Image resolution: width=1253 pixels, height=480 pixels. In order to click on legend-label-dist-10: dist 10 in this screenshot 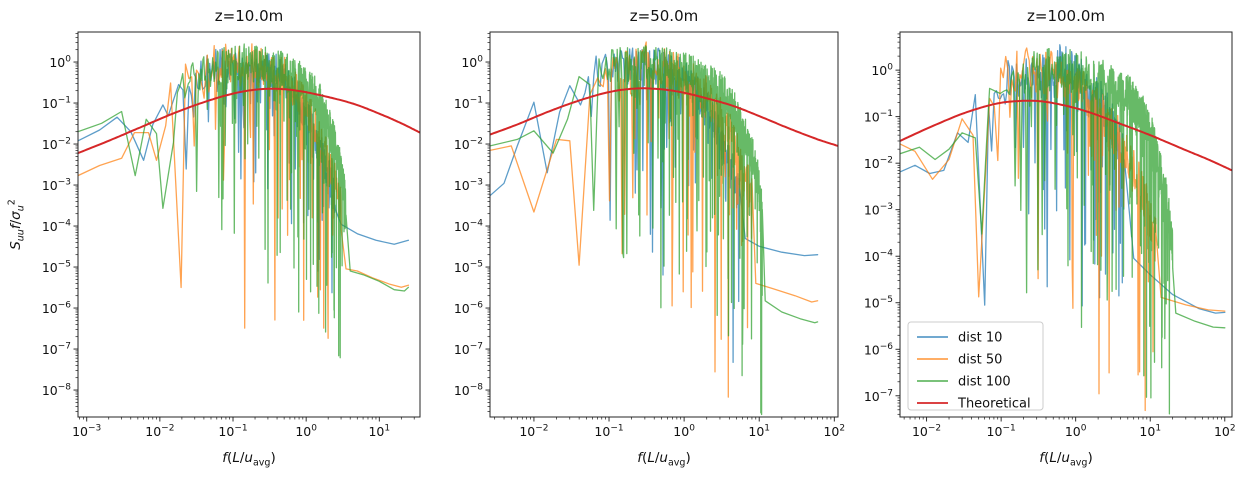, I will do `click(980, 338)`.